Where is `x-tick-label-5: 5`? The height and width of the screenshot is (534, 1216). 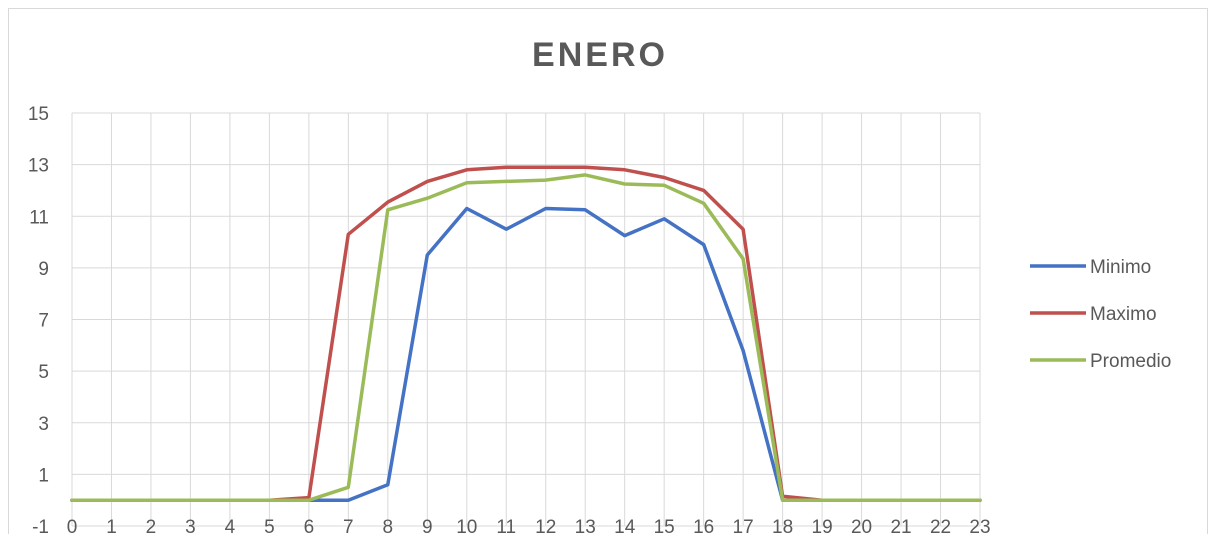
x-tick-label-5: 5 is located at coordinates (269, 525).